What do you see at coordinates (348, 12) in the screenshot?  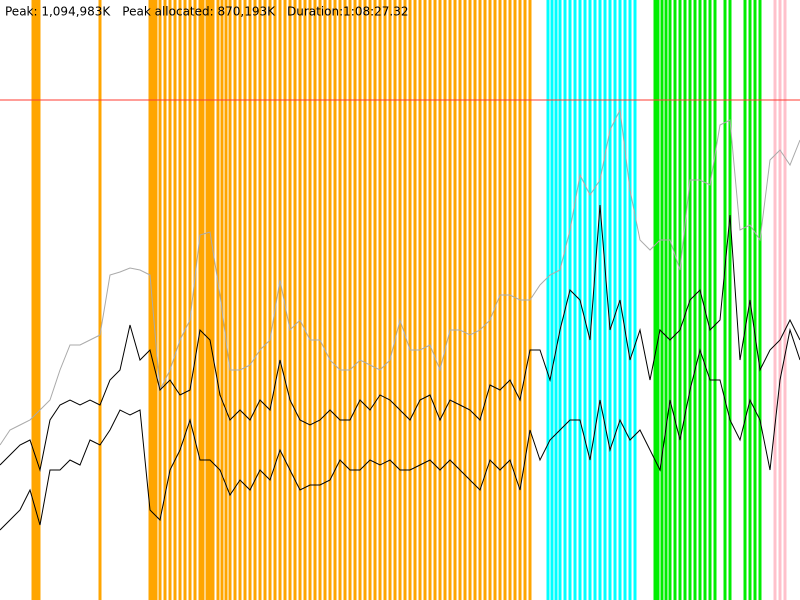 I see `header-stat: Duration:1:08:27.32` at bounding box center [348, 12].